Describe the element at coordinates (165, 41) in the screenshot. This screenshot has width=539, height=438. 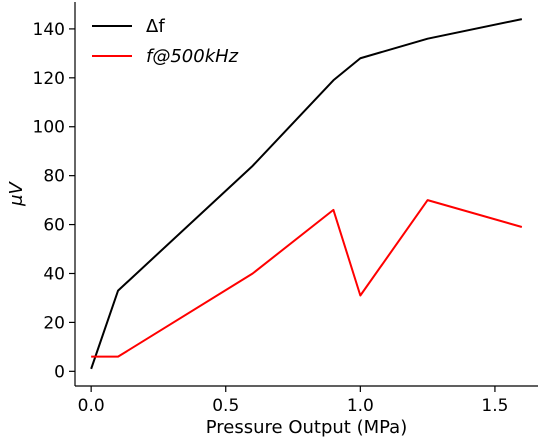
I see `legend: Δf f@500kHz` at that location.